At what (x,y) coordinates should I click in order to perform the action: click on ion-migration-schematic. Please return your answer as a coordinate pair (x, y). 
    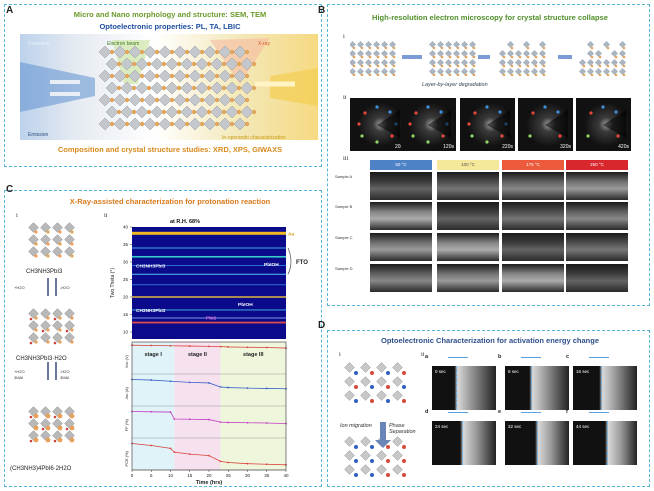
    Looking at the image, I should click on (375, 419).